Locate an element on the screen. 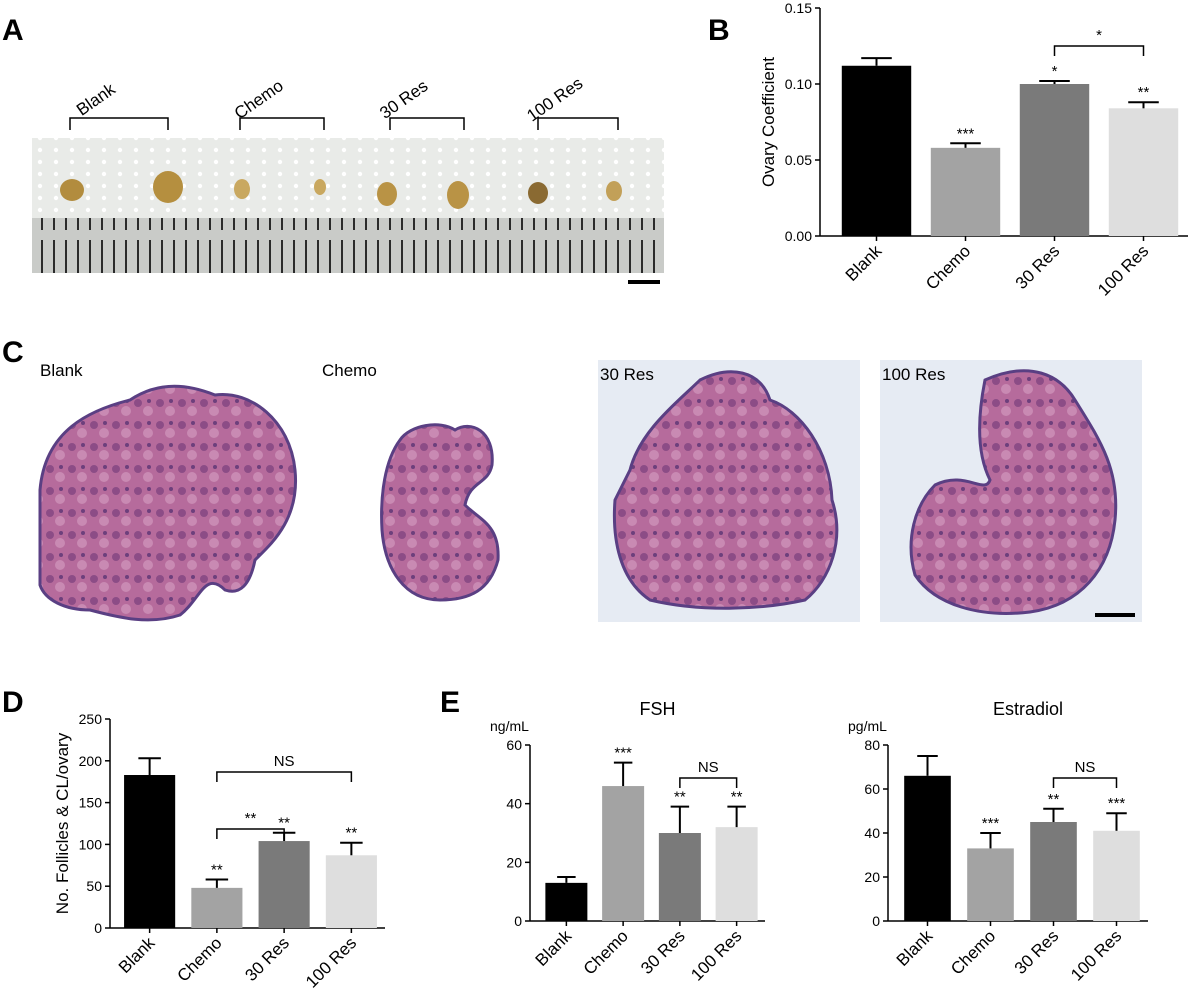 The width and height of the screenshot is (1200, 1007). bracket-label: * is located at coordinates (1099, 35).